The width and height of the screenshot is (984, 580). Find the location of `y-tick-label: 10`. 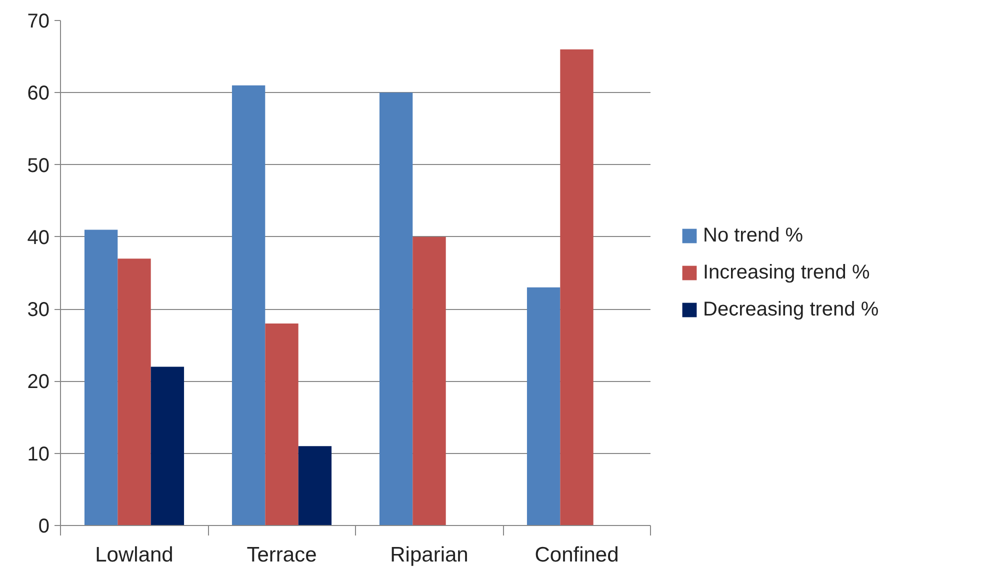

y-tick-label: 10 is located at coordinates (38, 454).